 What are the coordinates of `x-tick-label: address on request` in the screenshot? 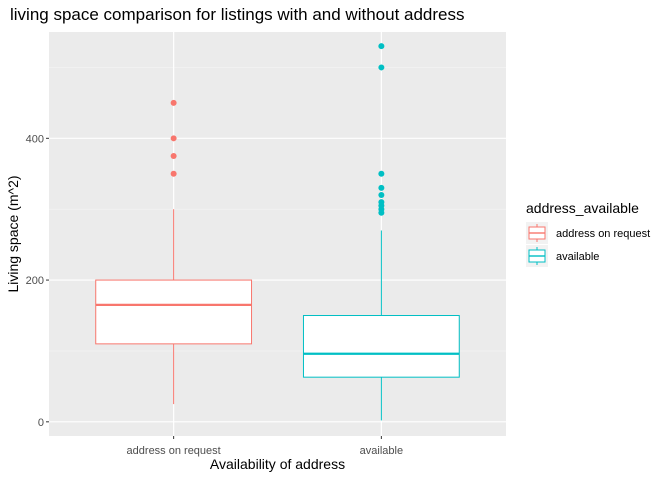 It's located at (174, 451).